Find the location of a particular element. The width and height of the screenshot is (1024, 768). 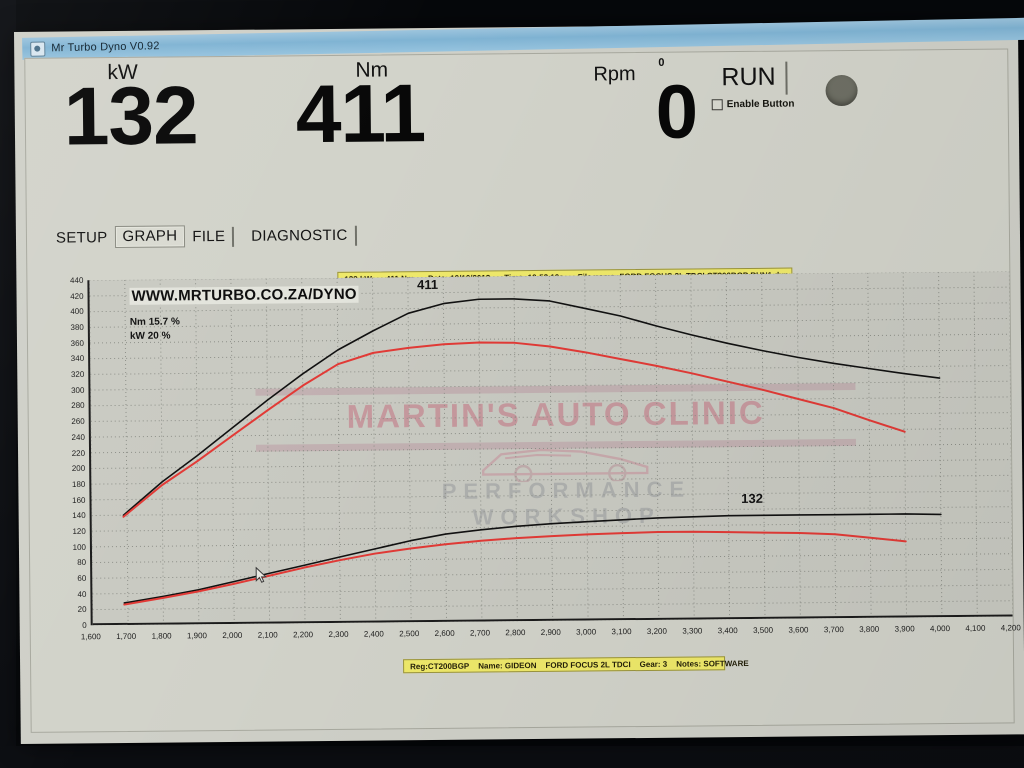

y-tick-label: 0 is located at coordinates (84, 625).